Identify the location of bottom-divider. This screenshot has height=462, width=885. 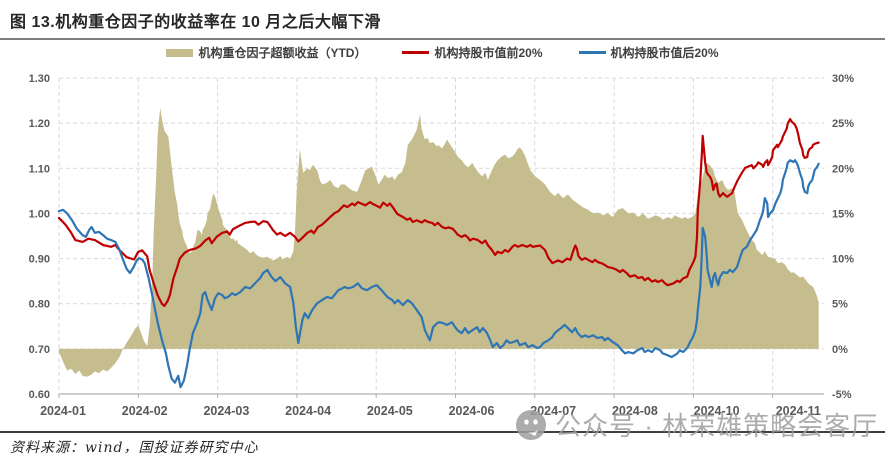
(442, 432).